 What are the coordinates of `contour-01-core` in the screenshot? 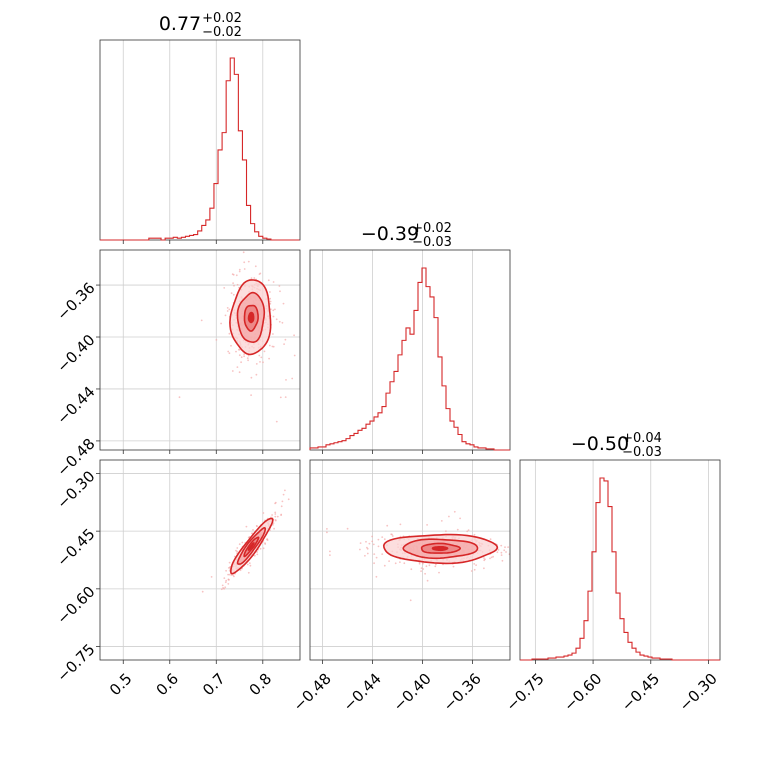 It's located at (251, 317).